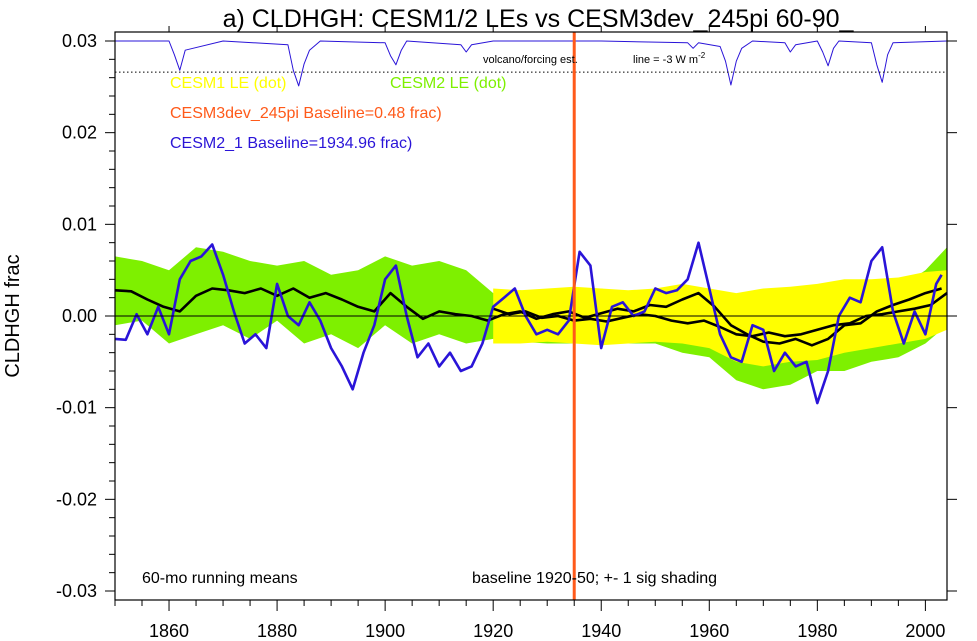  What do you see at coordinates (925, 631) in the screenshot?
I see `x-tick-label: 2000` at bounding box center [925, 631].